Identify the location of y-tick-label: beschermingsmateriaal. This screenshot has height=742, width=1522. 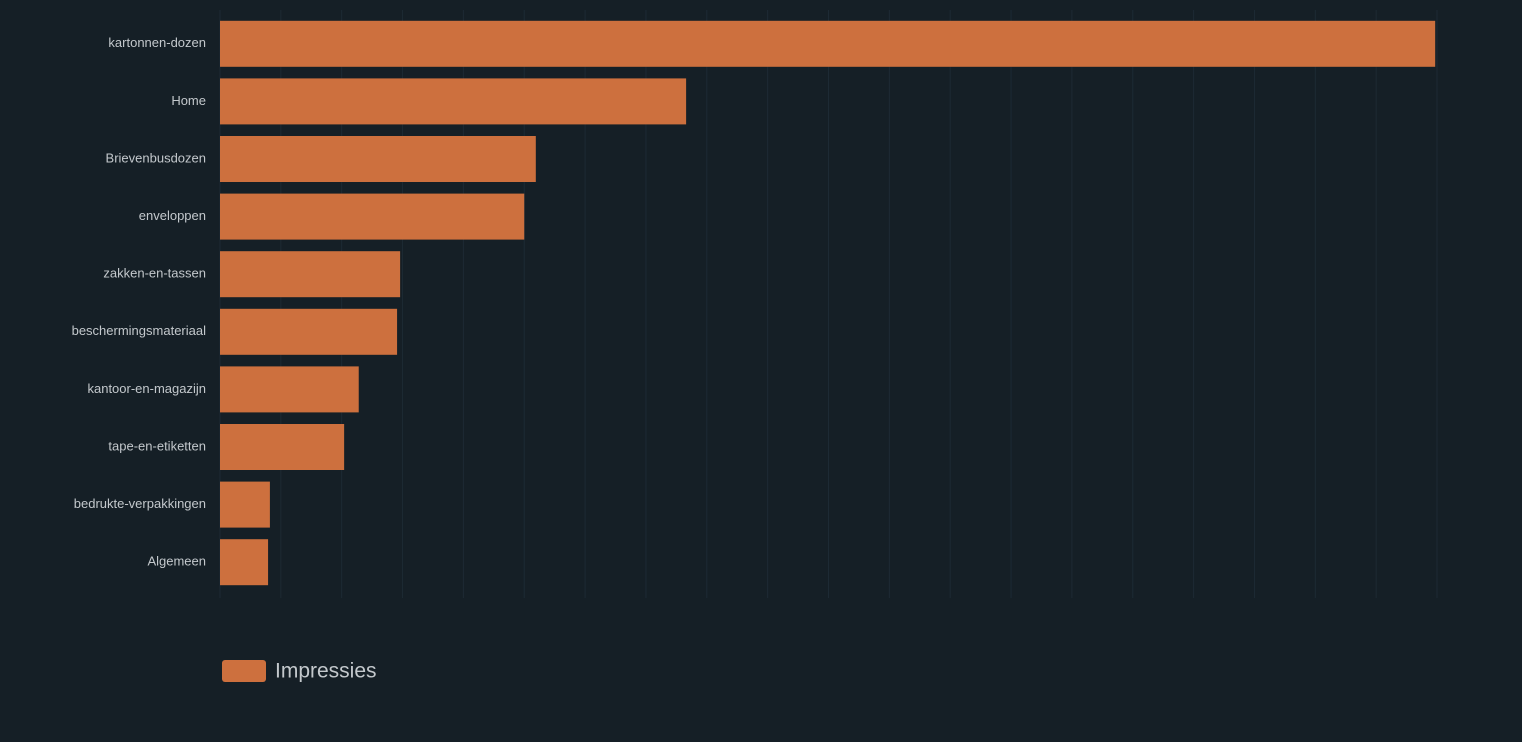
(139, 330).